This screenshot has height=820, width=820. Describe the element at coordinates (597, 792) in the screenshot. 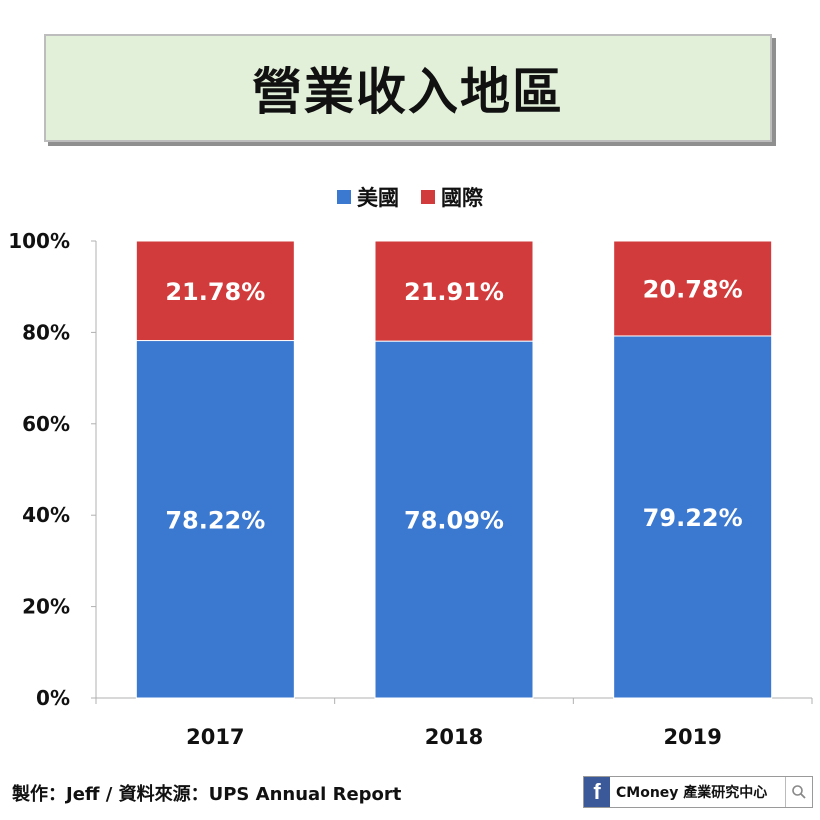

I see `facebook-icon: f` at that location.